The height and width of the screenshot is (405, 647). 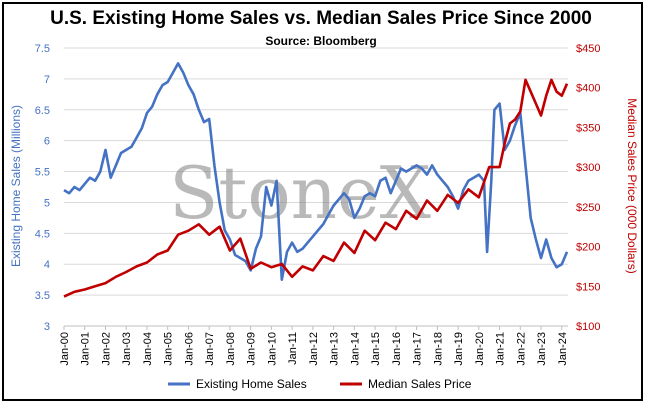 What do you see at coordinates (420, 384) in the screenshot?
I see `legend-label-price: Median Sales Price` at bounding box center [420, 384].